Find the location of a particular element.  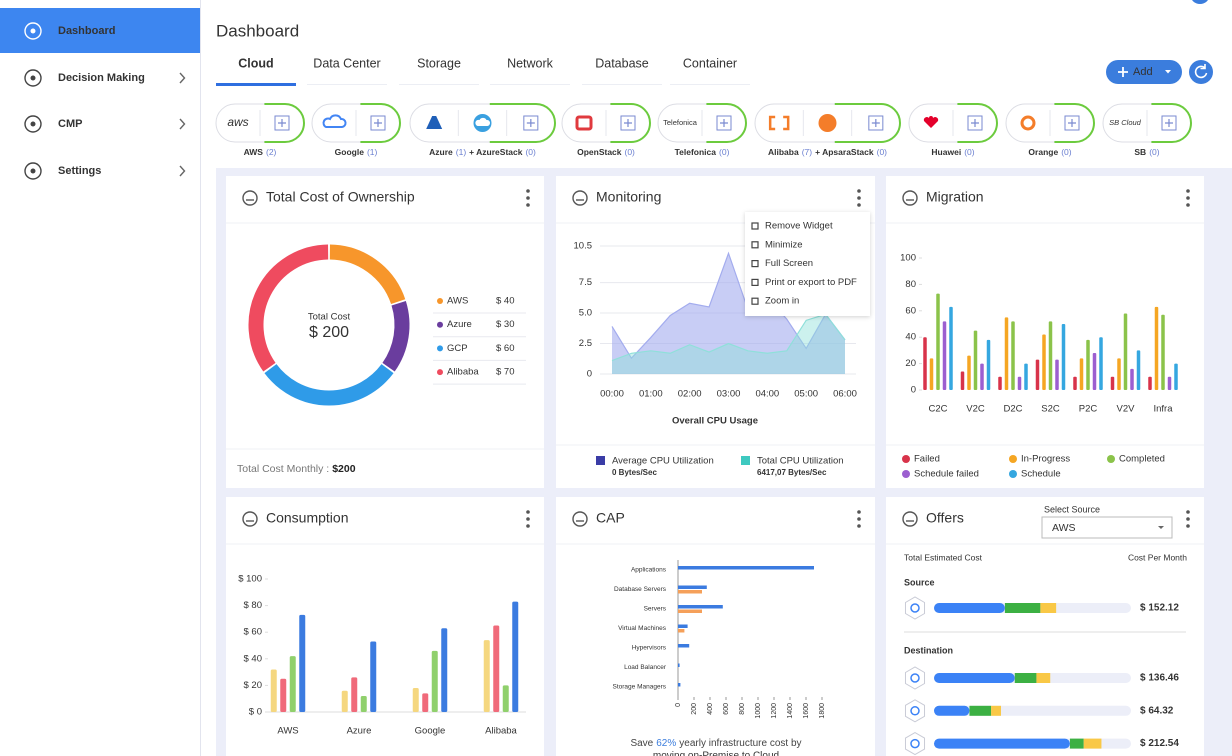

menu-item: Remove Widget is located at coordinates (792, 226).